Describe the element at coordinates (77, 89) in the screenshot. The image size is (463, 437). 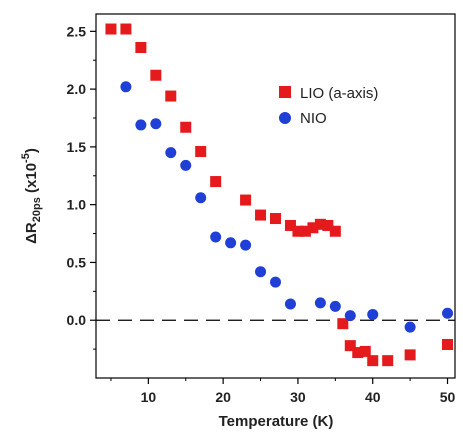
I see `y-tick-label: 2.0` at that location.